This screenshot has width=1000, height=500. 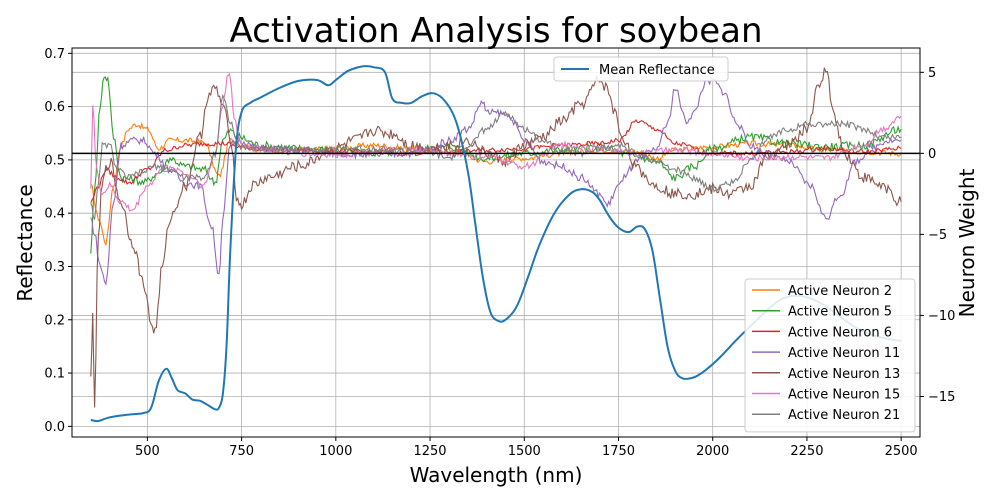 What do you see at coordinates (937, 235) in the screenshot?
I see `y2-tick-label: −5` at bounding box center [937, 235].